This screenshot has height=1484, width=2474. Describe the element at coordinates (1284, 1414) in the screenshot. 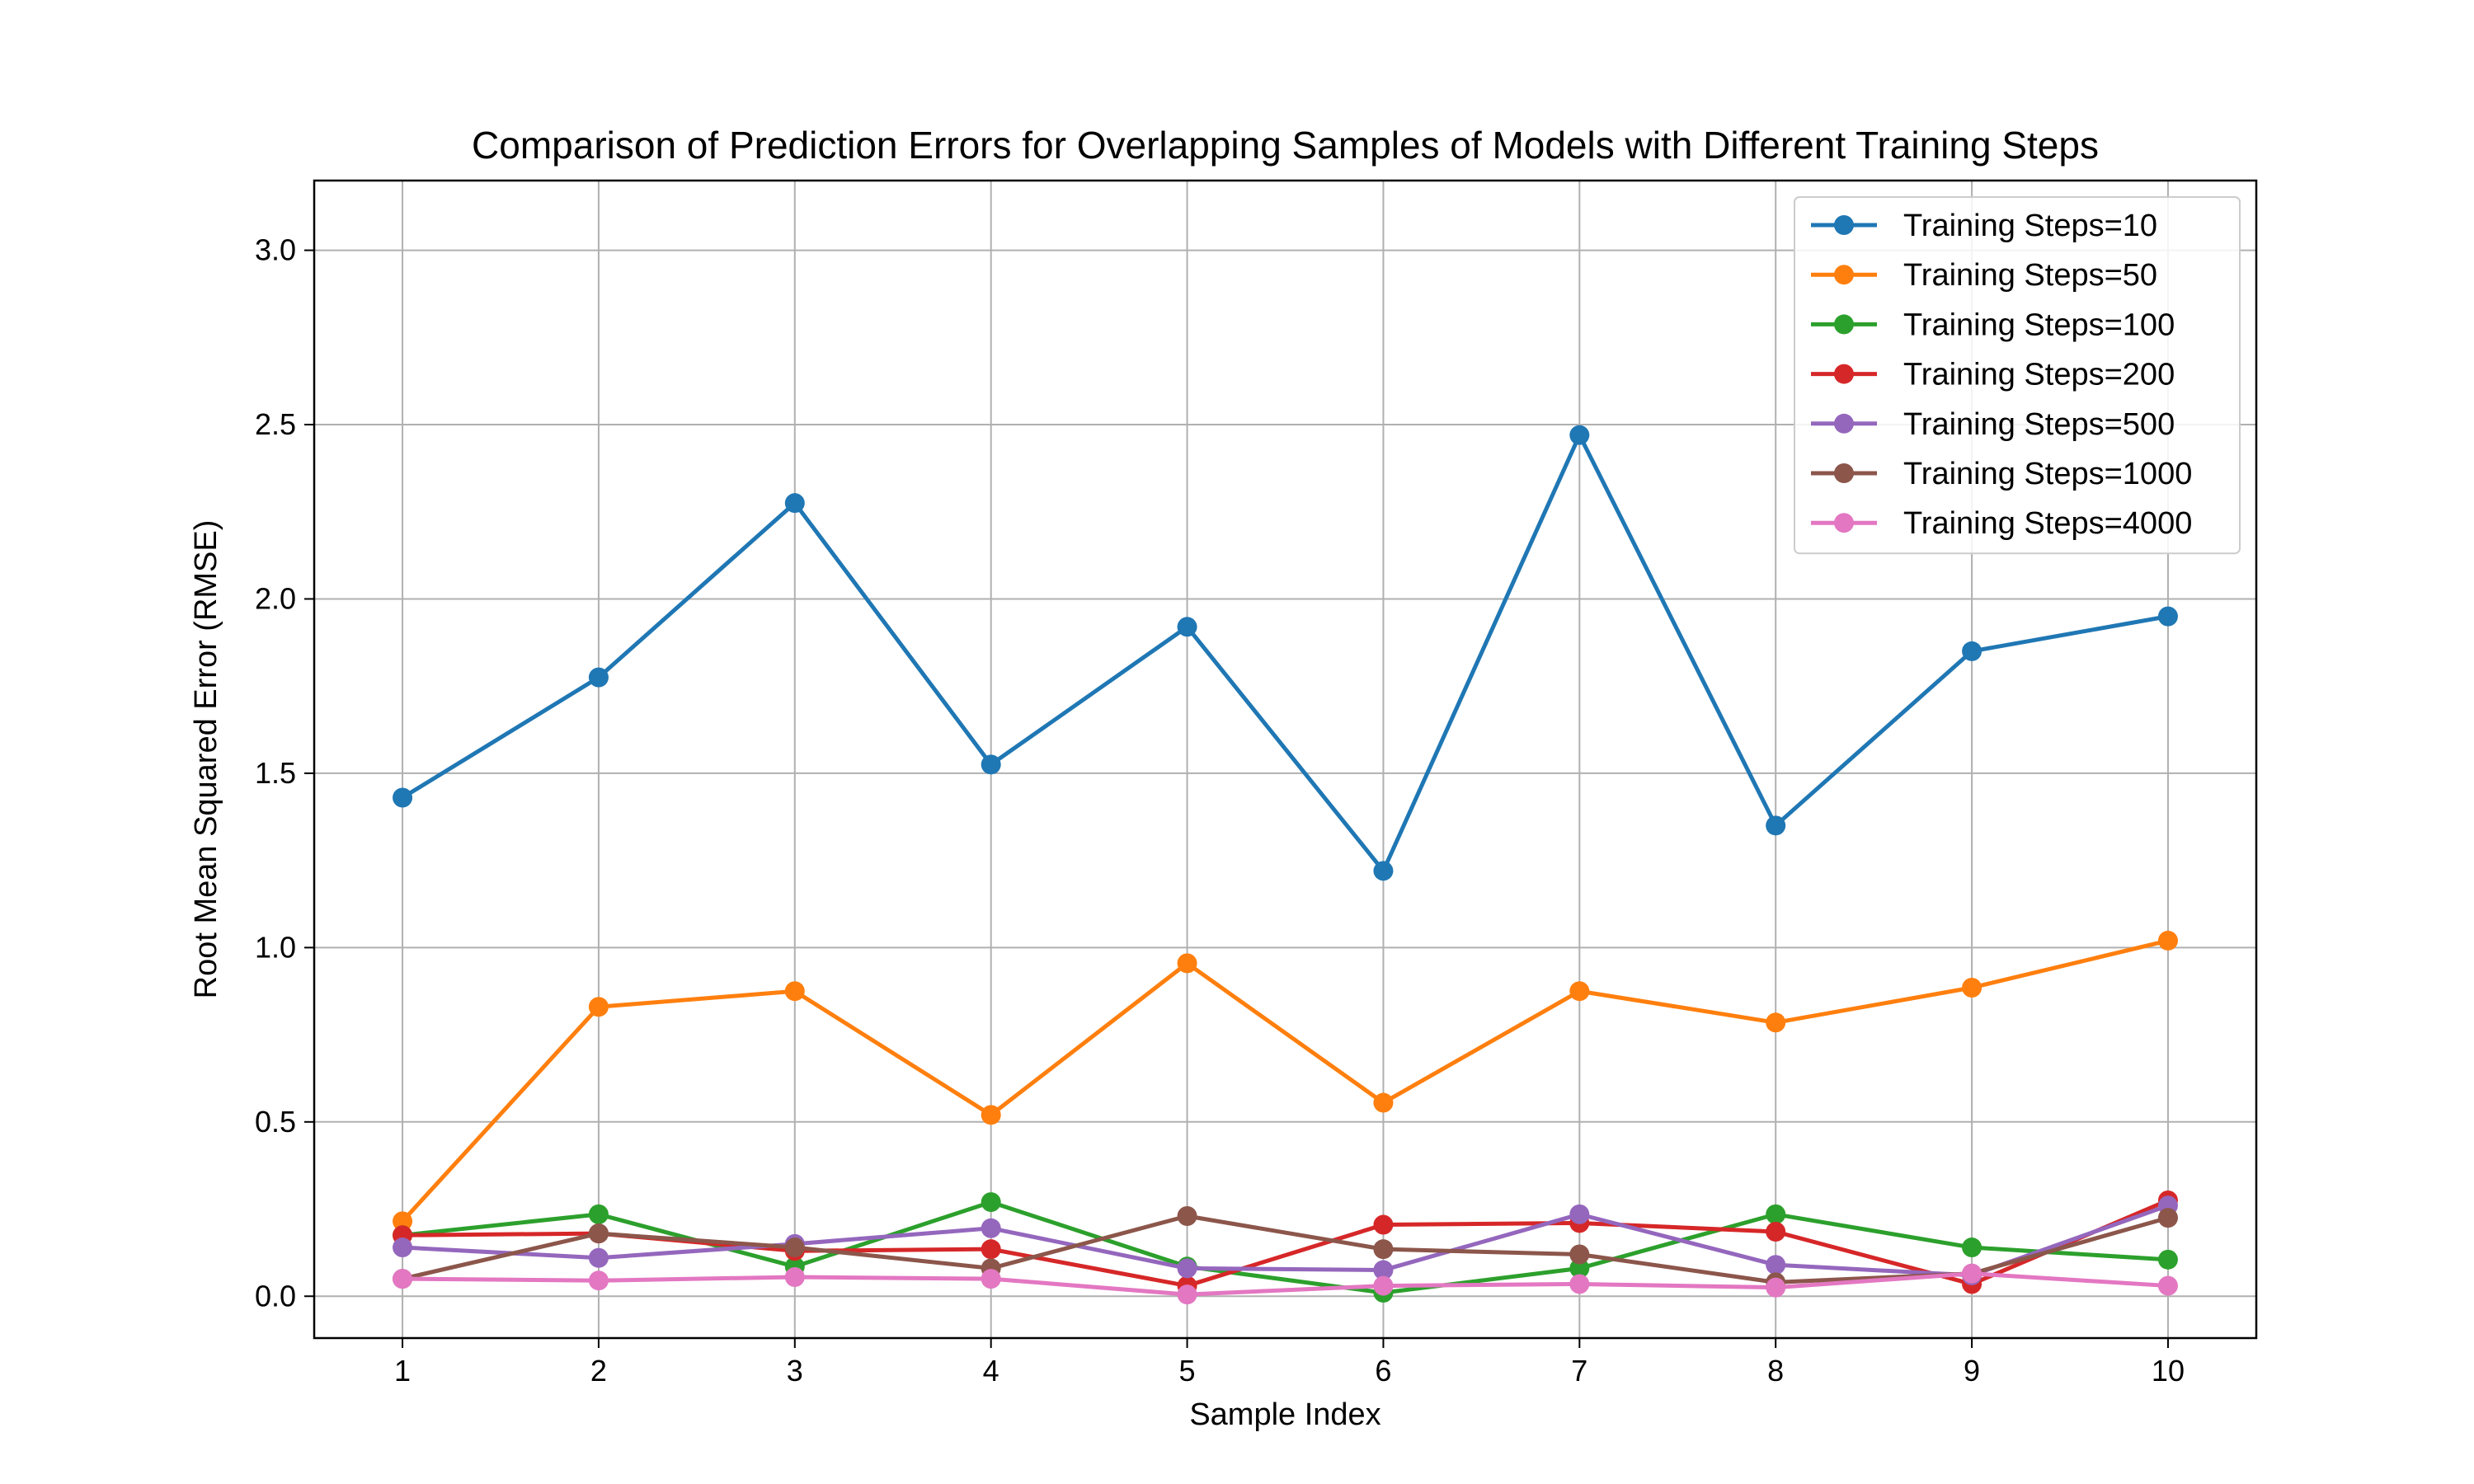

I see `x-axis-title: Sample Index` at that location.